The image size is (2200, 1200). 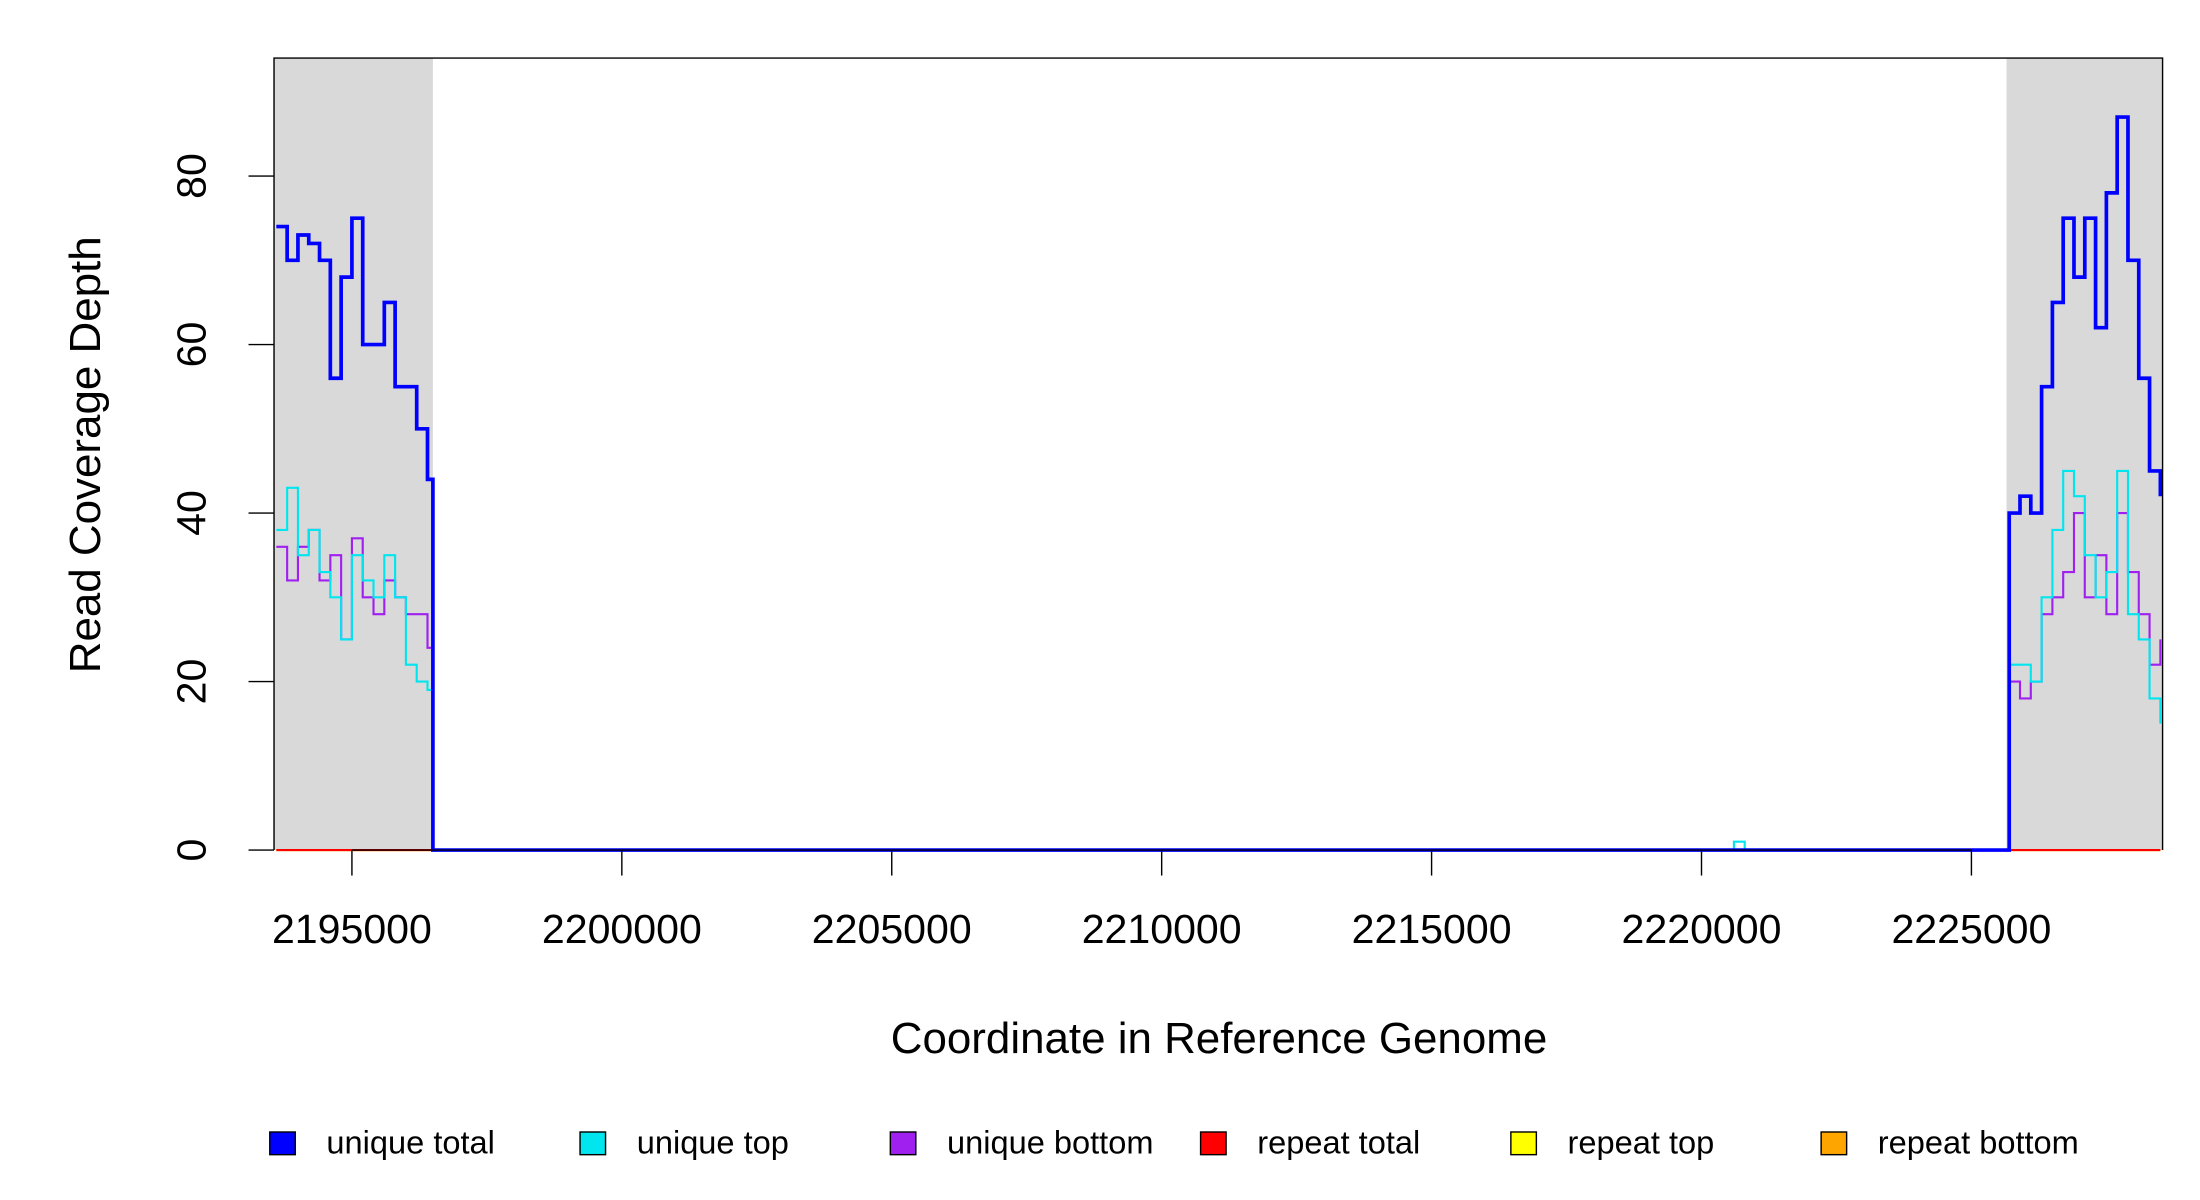 I want to click on x-tick-label: 2210000, so click(x=1162, y=929).